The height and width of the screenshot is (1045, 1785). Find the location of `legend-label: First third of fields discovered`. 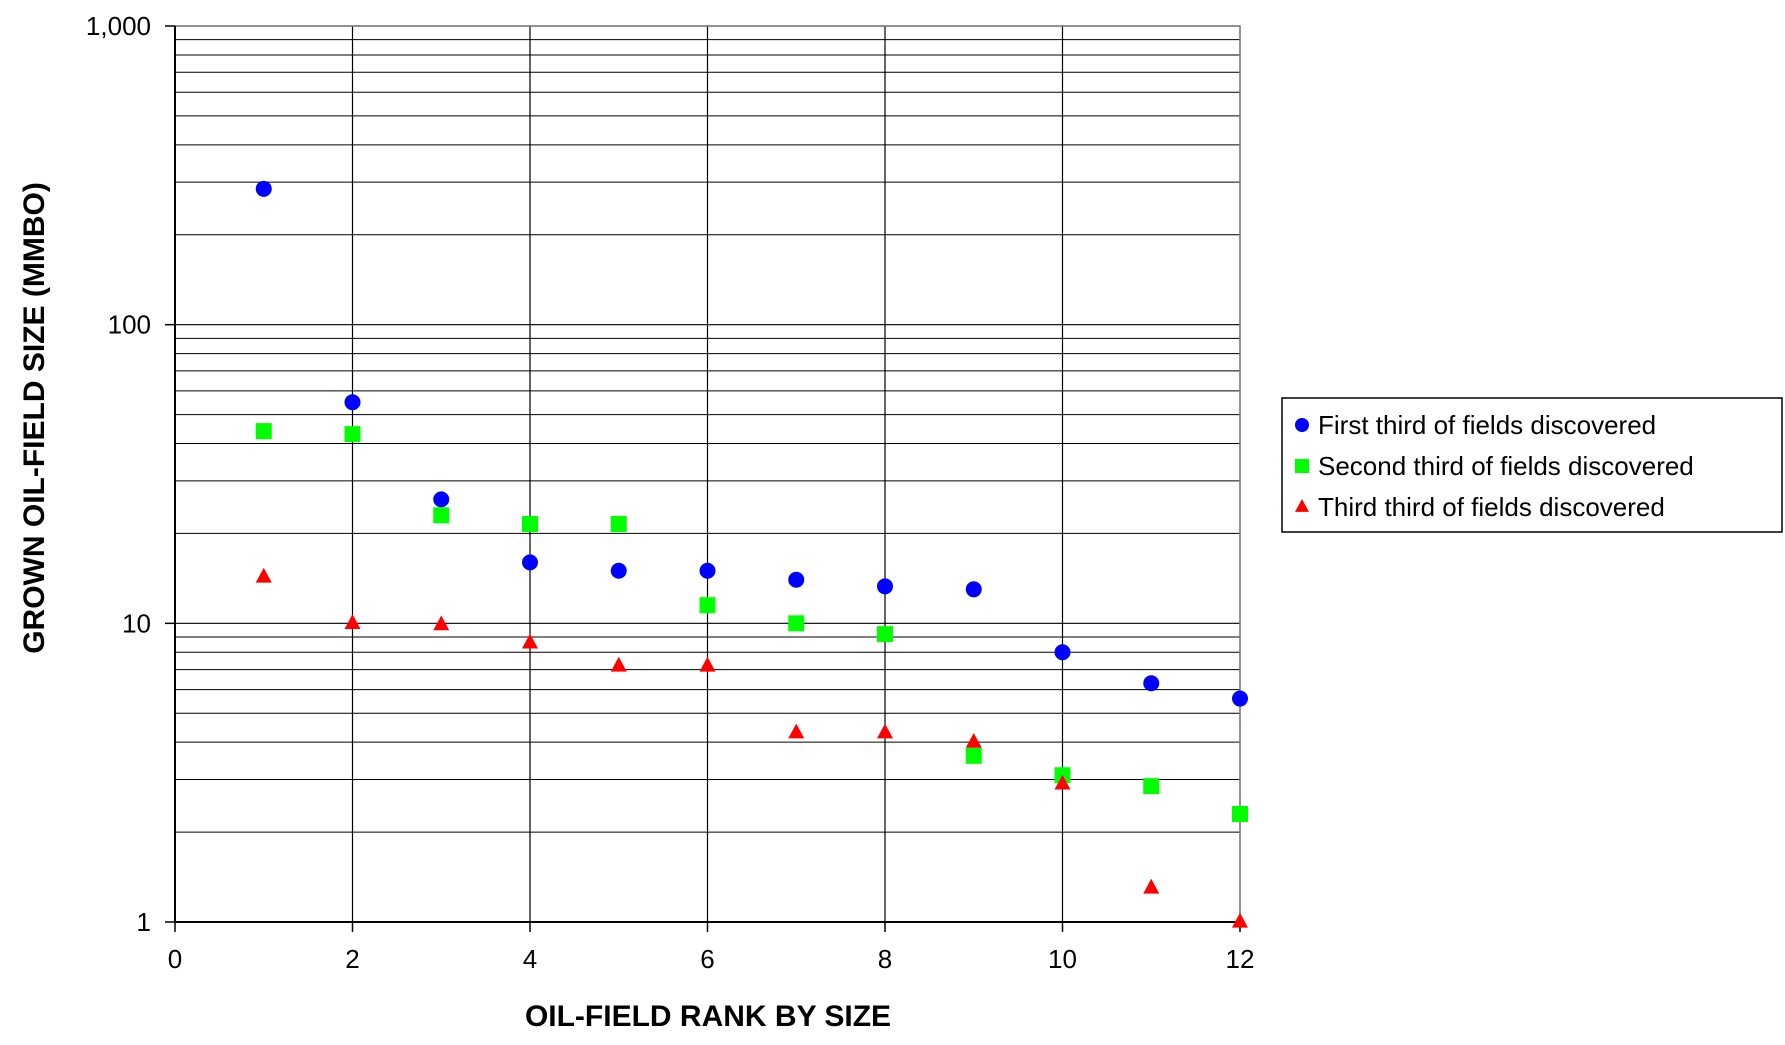

legend-label: First third of fields discovered is located at coordinates (1487, 425).